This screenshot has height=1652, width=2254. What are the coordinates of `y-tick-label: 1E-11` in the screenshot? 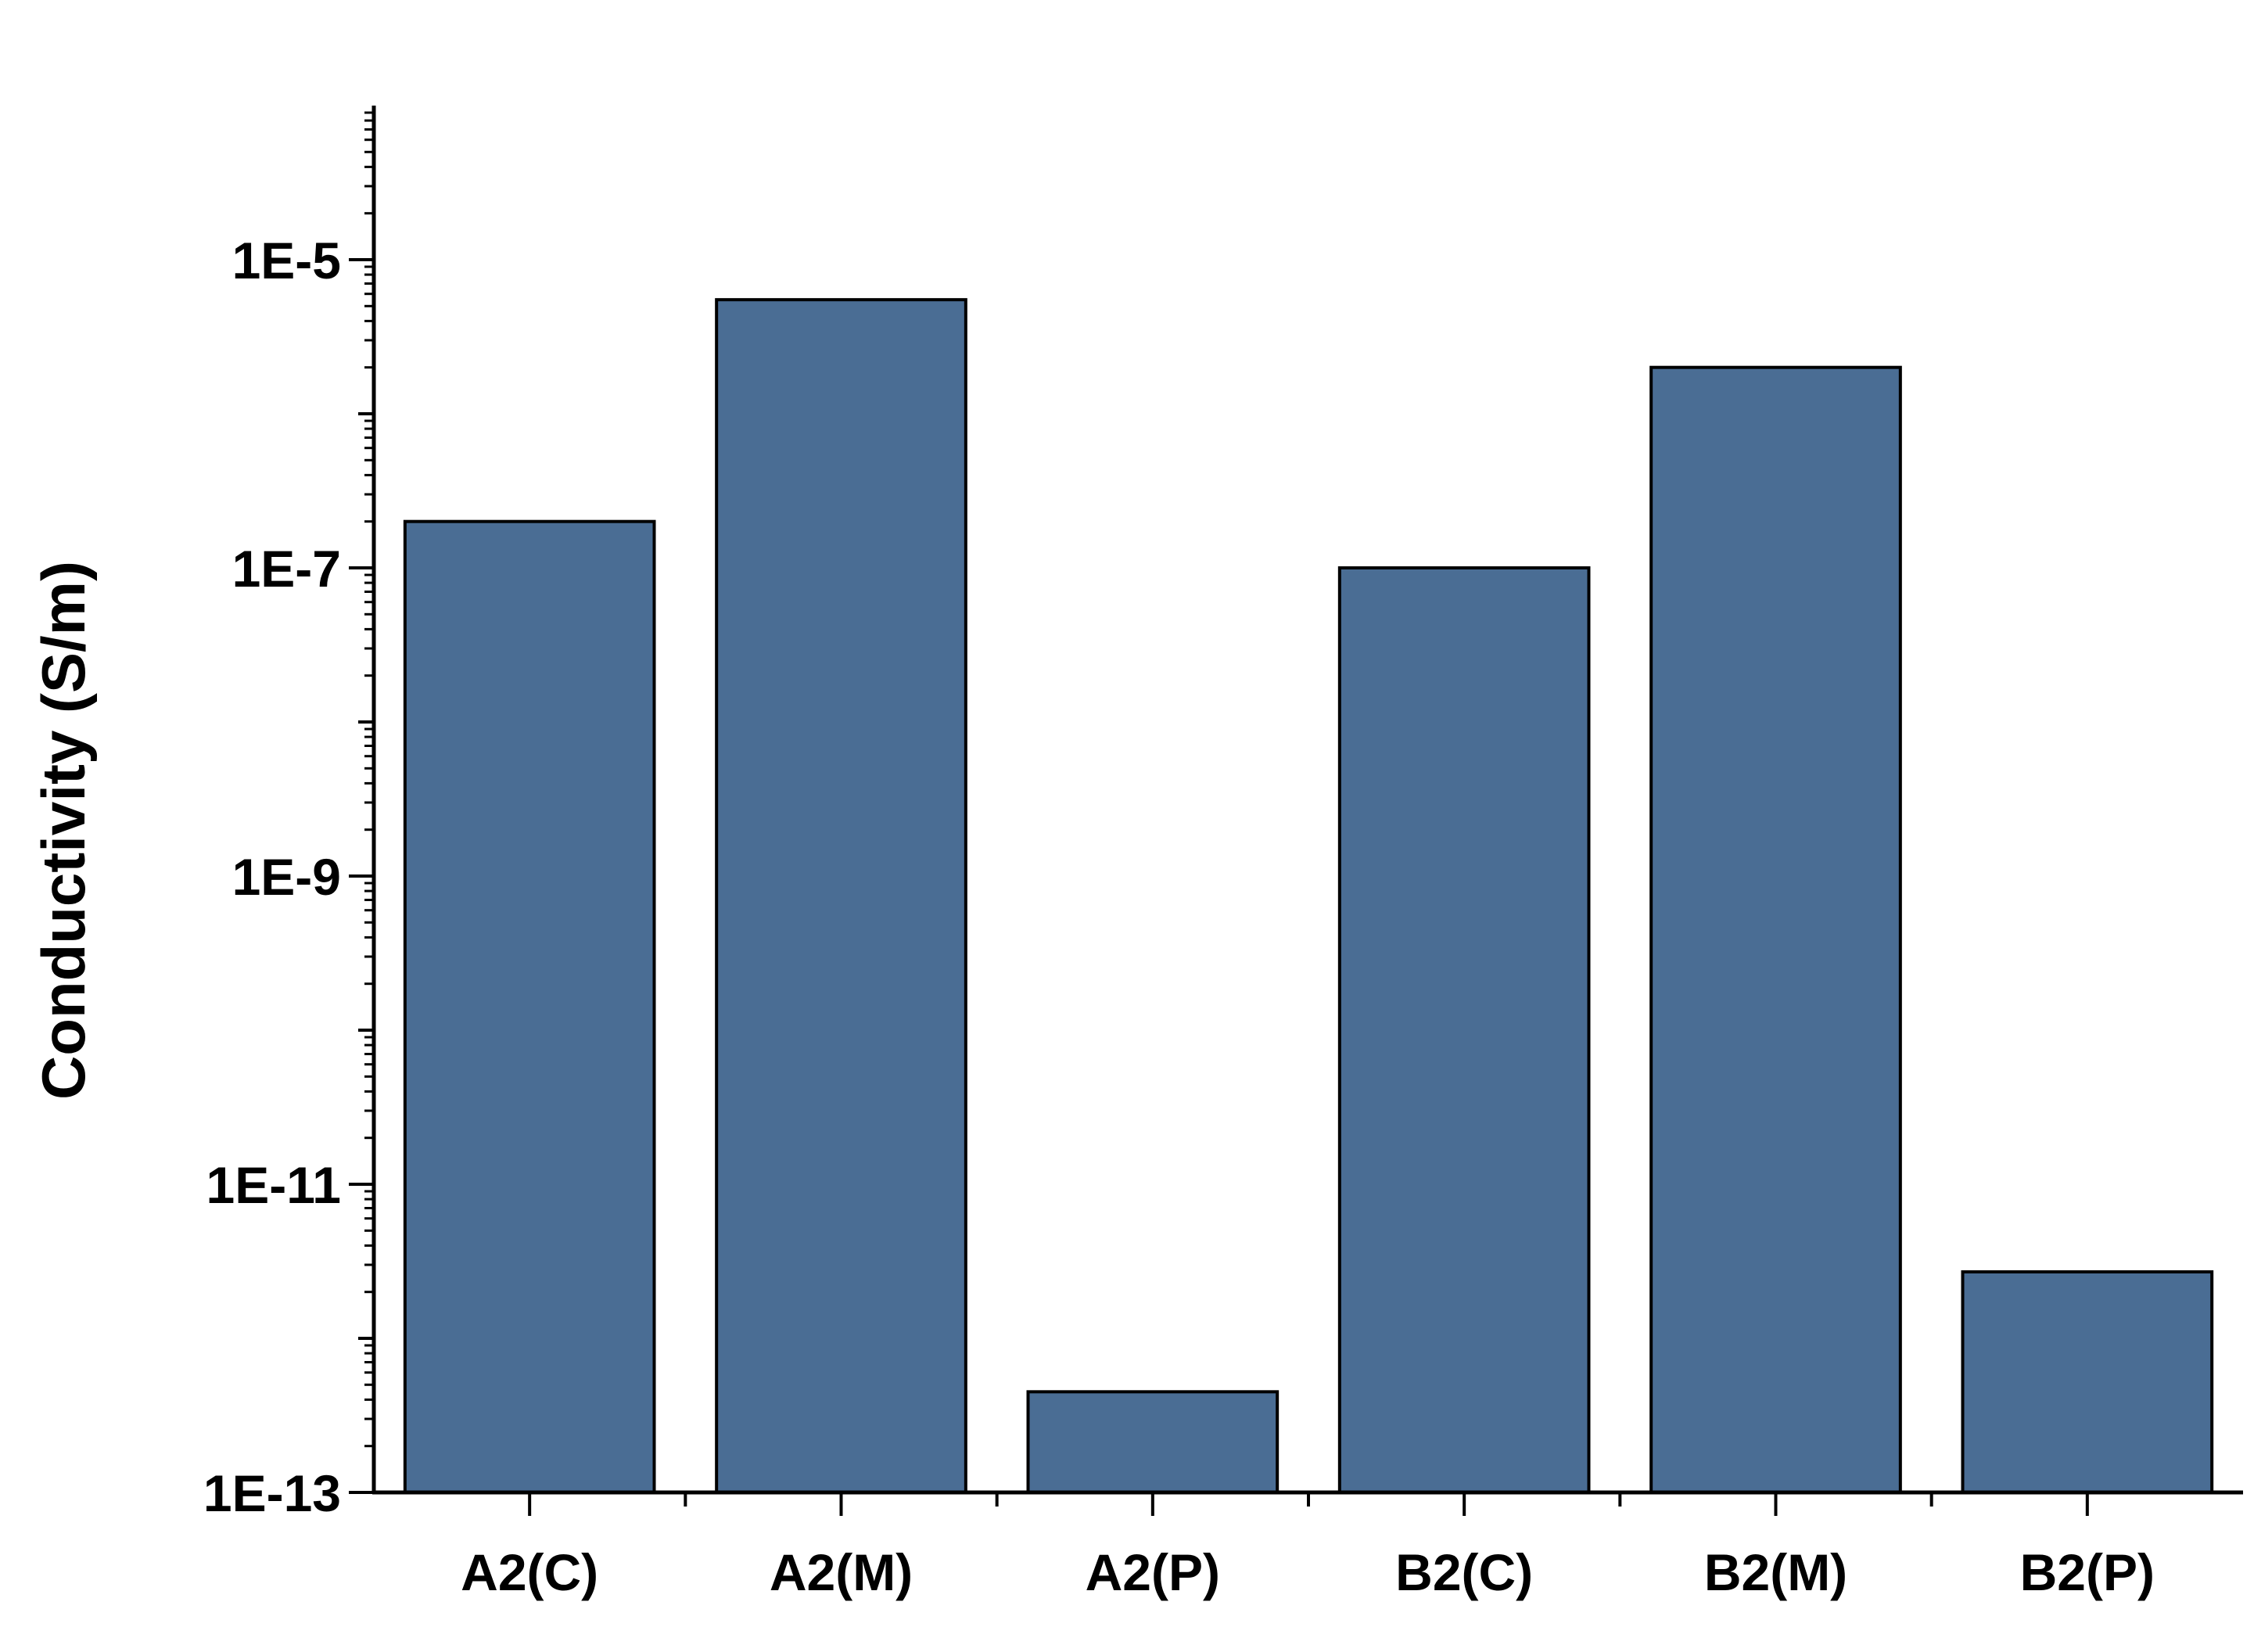 It's located at (273, 1185).